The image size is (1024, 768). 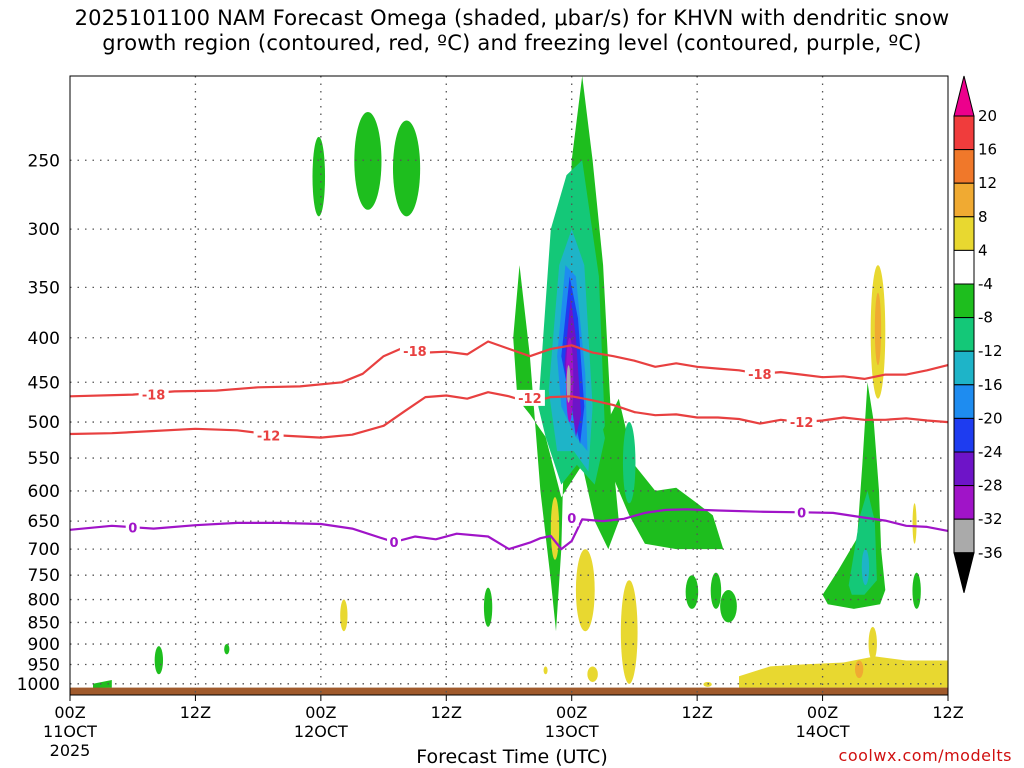 I want to click on omega-main-core-green, so click(x=566, y=354).